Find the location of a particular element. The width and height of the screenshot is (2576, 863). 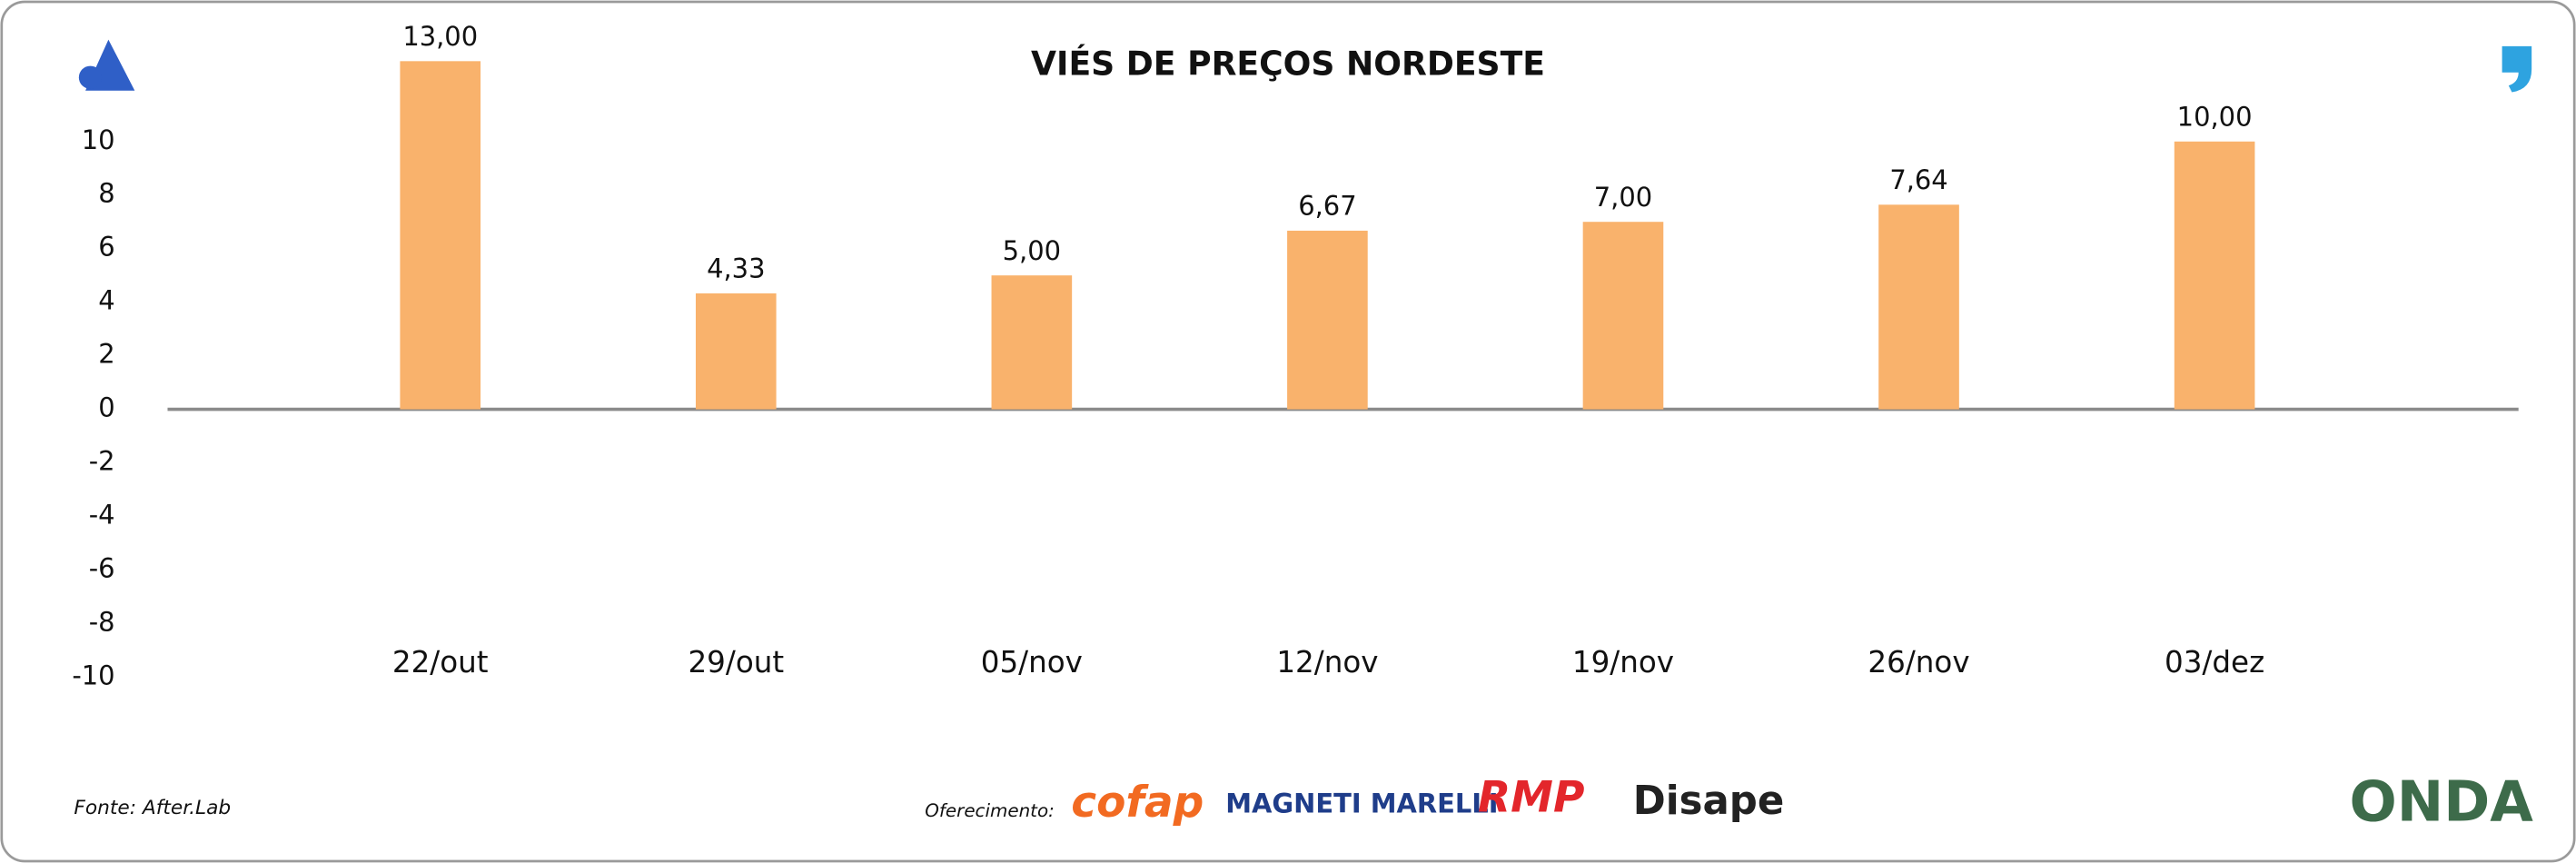

data-label: 10,00 is located at coordinates (2215, 116).